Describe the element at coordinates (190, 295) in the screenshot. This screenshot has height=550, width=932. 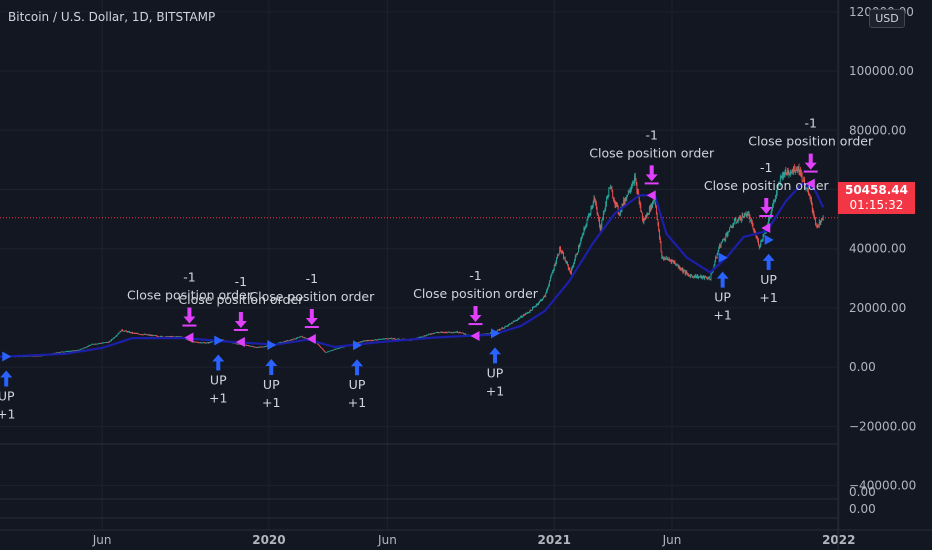
I see `sell-label: Close position order` at that location.